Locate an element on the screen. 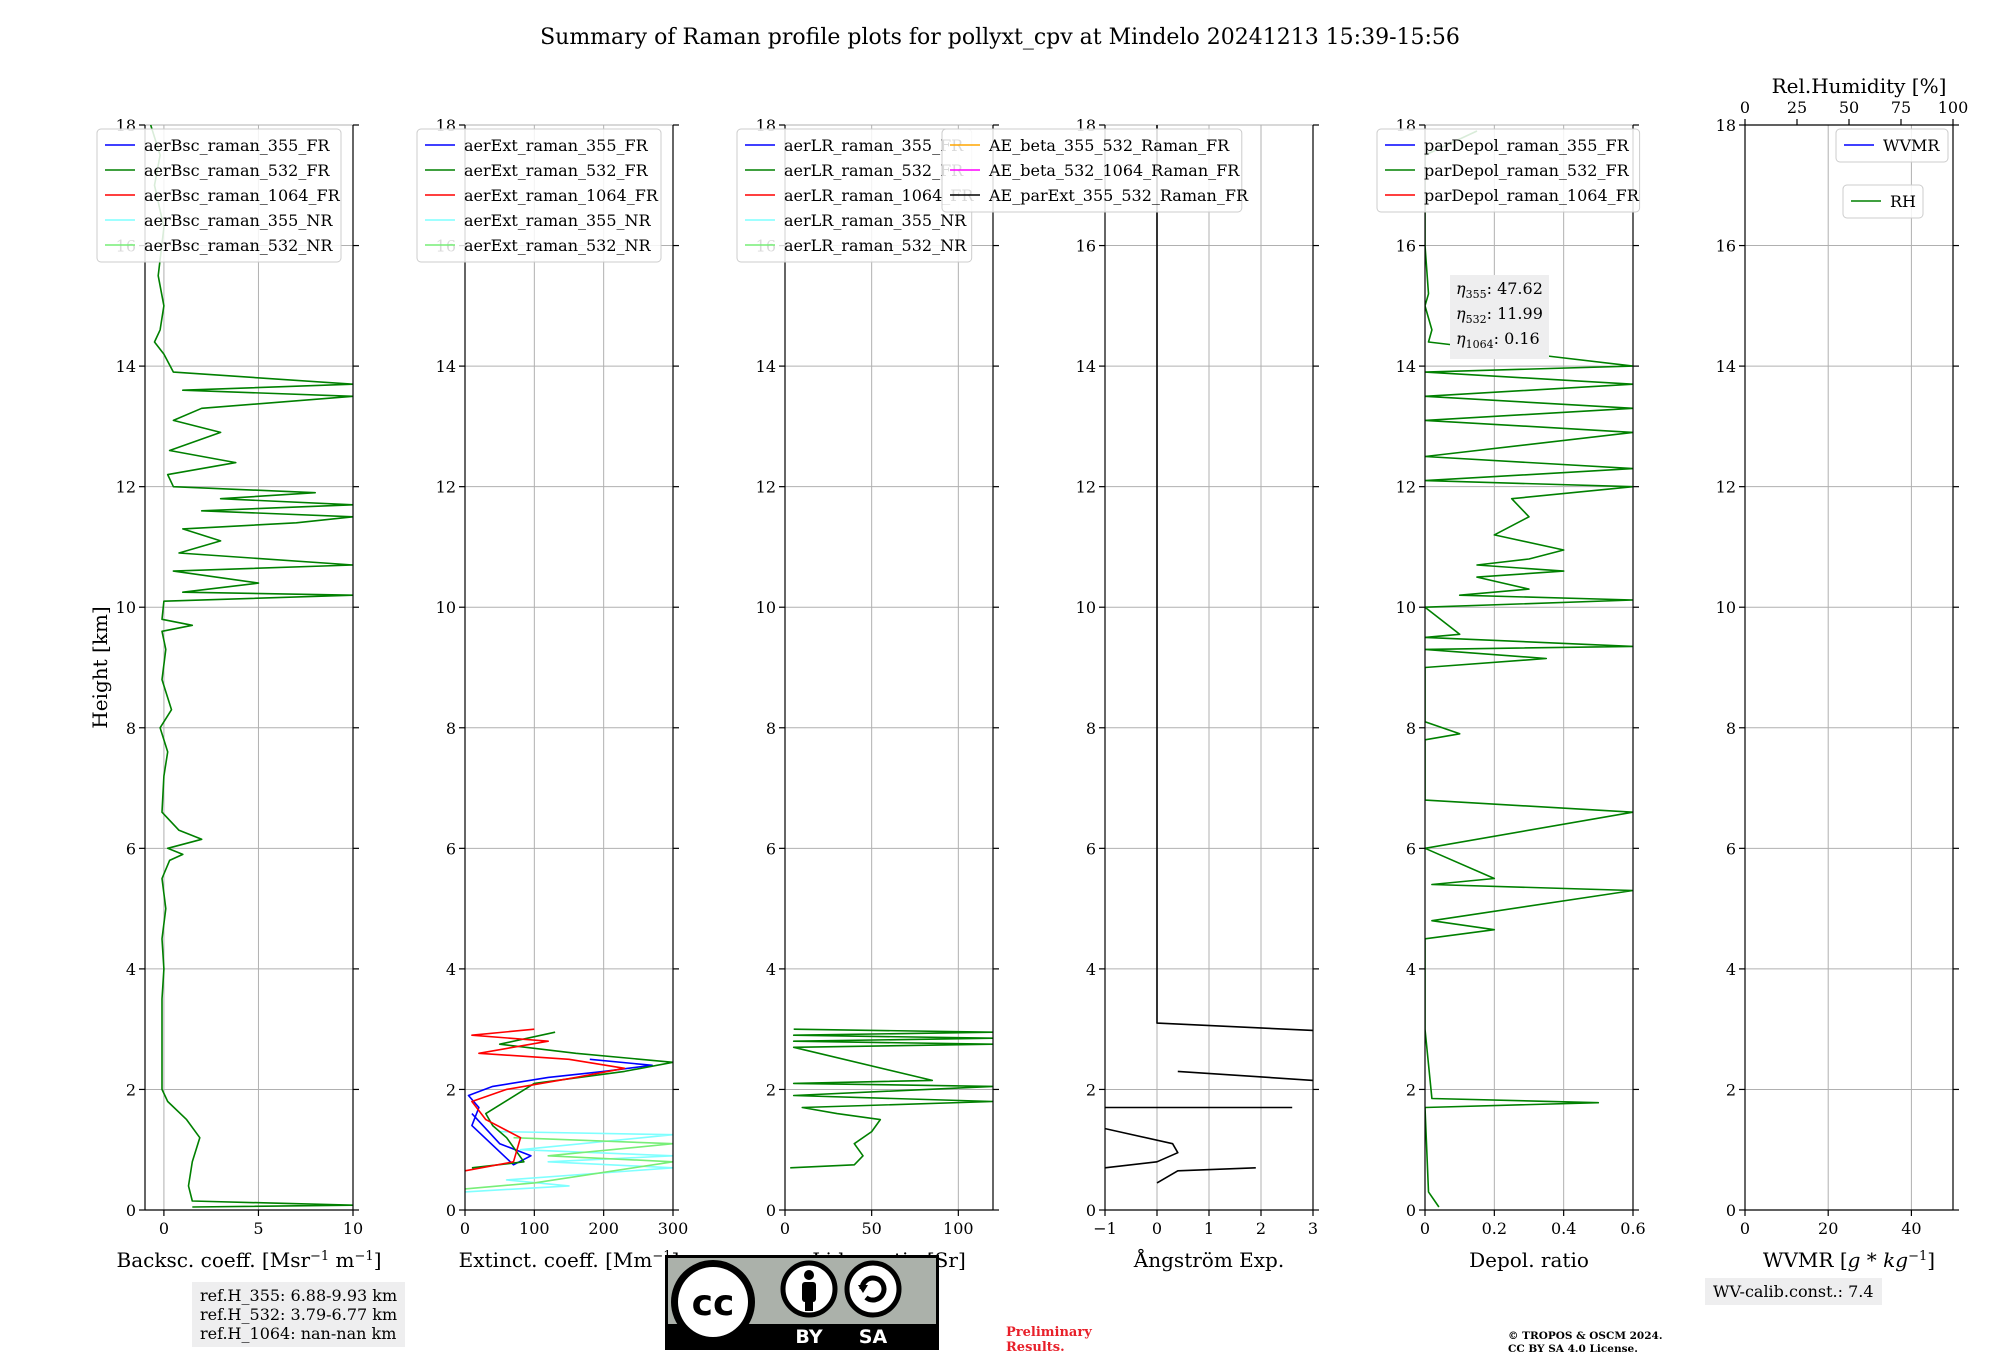 The width and height of the screenshot is (2000, 1360). ref-h-532: ref.H_532: 3.79-6.77 km is located at coordinates (299, 1314).